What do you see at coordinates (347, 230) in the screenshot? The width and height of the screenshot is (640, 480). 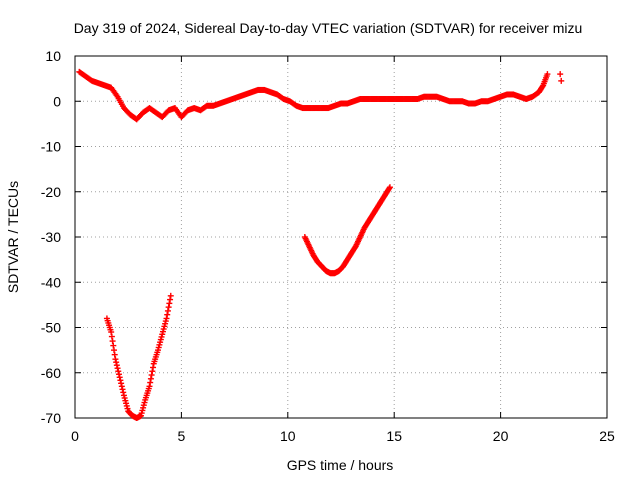 I see `series-mid-dip` at bounding box center [347, 230].